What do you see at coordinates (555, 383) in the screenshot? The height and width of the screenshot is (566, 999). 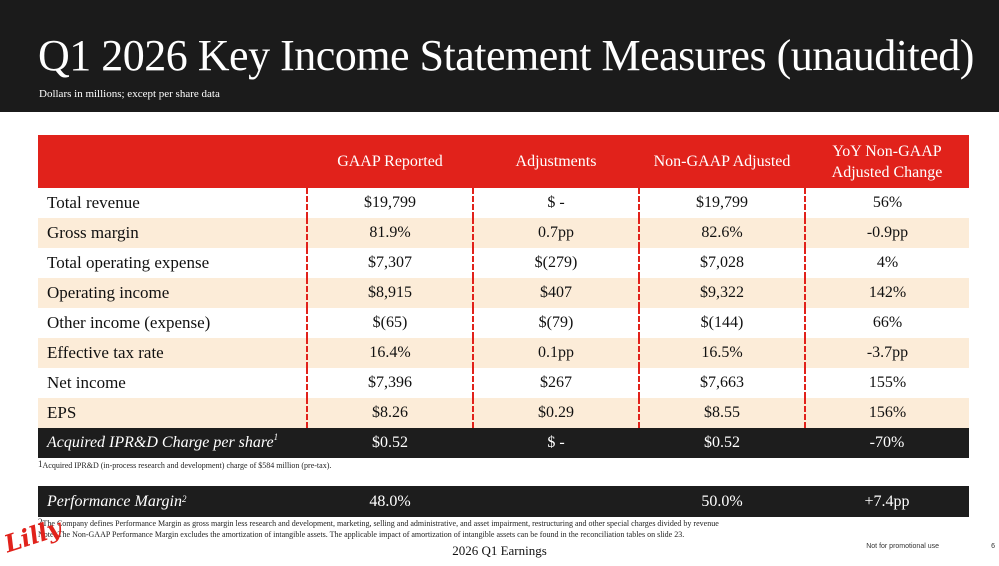 I see `cell-adjustments: $267` at bounding box center [555, 383].